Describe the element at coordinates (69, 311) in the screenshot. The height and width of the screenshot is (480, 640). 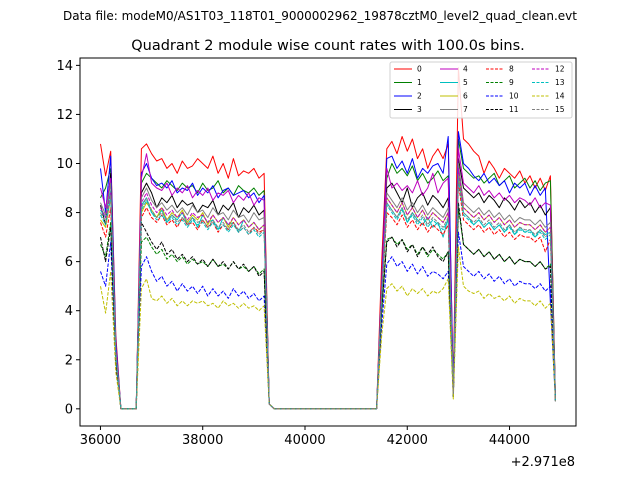
I see `y-tick-label: 4` at that location.